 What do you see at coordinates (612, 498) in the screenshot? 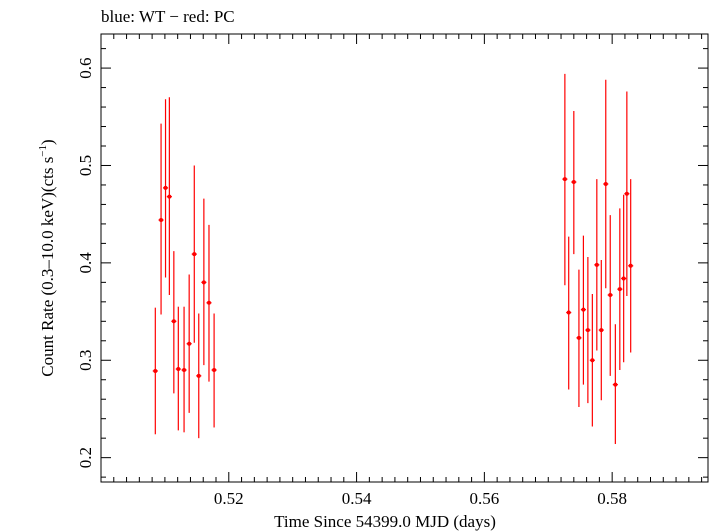
I see `x-tick-label: 0.58` at bounding box center [612, 498].